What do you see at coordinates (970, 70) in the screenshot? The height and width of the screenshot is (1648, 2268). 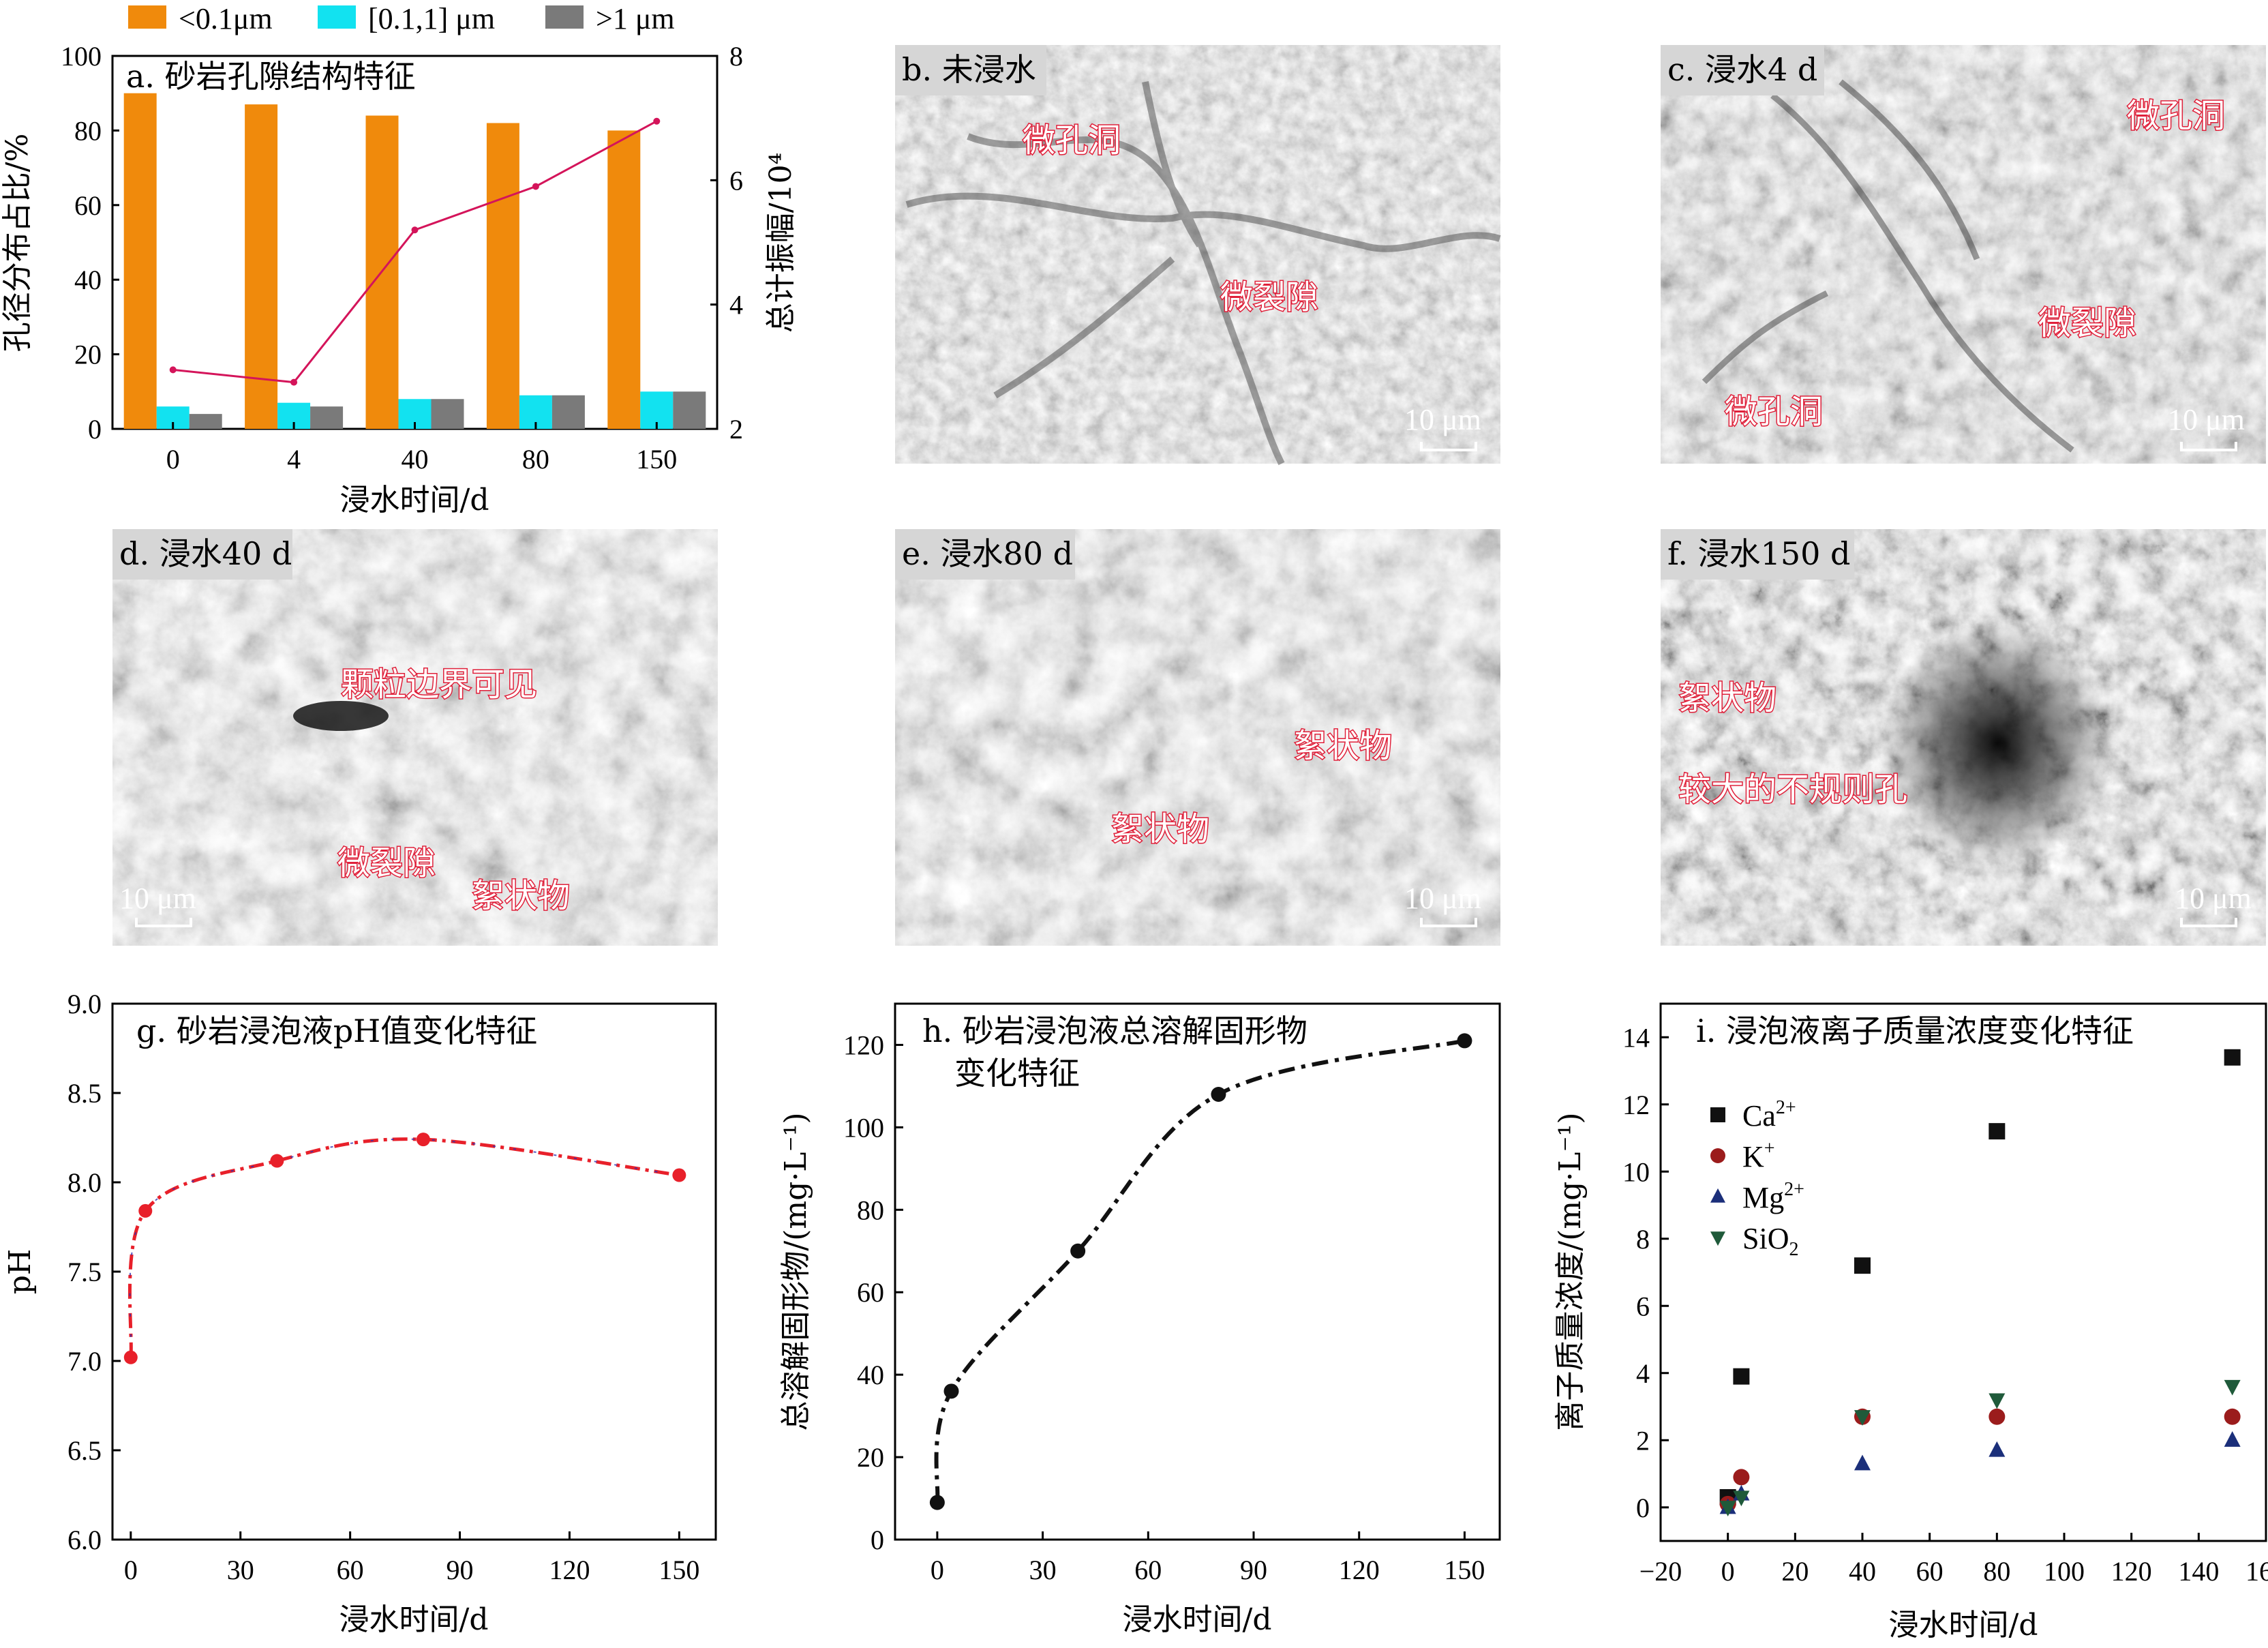 I see `sem-label-box-b` at bounding box center [970, 70].